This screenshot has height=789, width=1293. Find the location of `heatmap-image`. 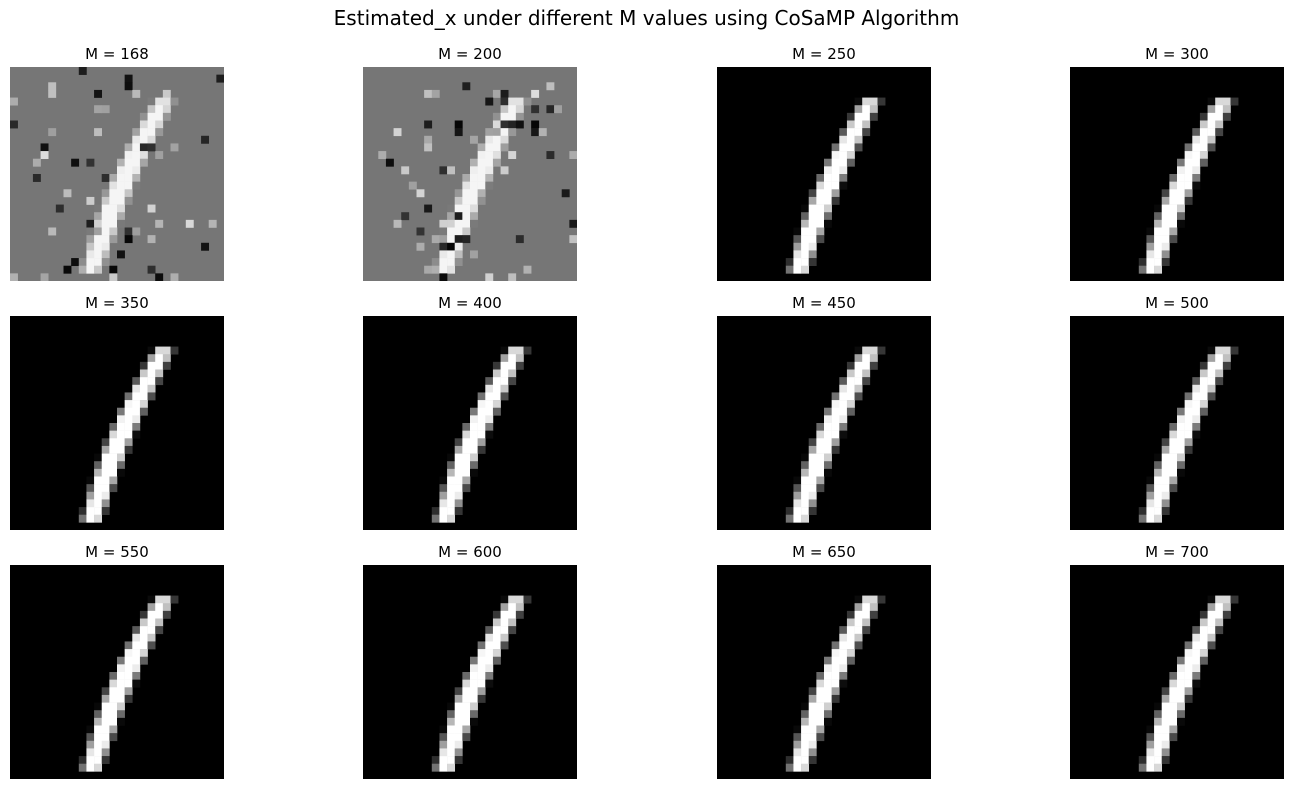

heatmap-image is located at coordinates (470, 423).